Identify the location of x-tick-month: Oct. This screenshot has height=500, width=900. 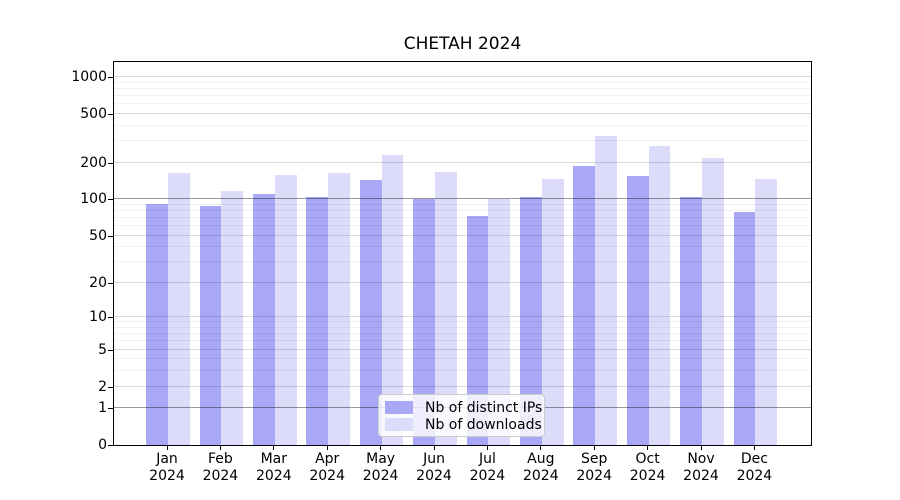
(647, 459).